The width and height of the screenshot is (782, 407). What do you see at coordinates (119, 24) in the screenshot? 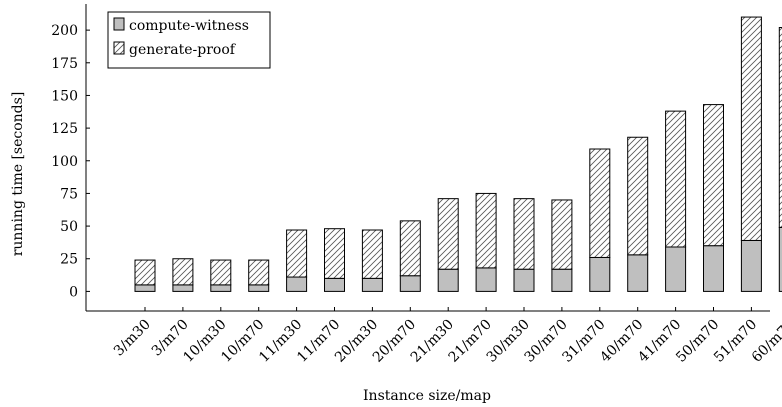
I see `legend-swatch-compute-witness` at bounding box center [119, 24].